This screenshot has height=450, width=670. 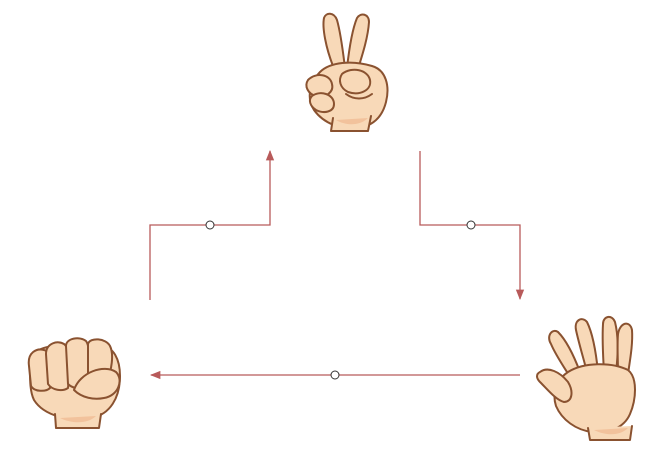 I want to click on rock-fist-icon, so click(x=74, y=383).